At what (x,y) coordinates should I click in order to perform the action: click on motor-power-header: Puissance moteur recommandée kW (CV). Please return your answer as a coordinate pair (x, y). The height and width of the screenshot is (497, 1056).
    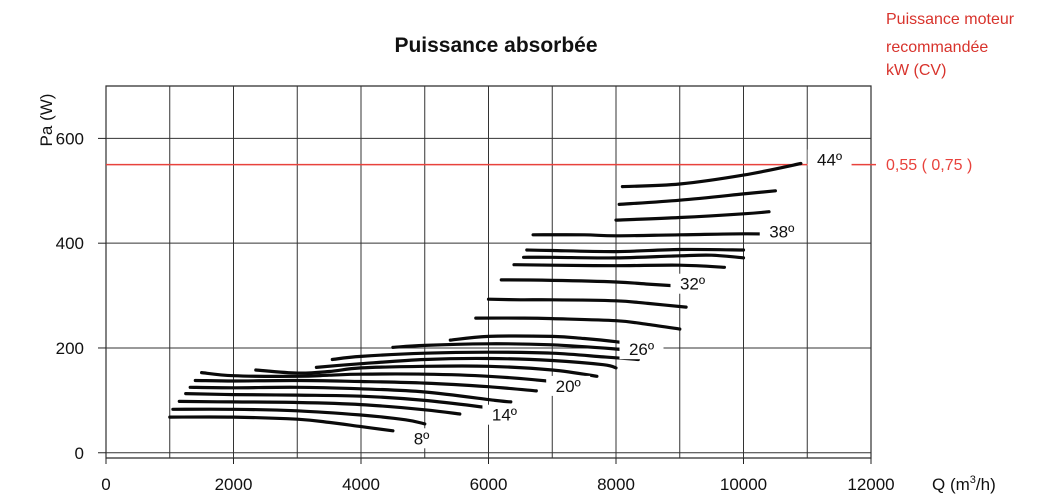
    Looking at the image, I should click on (952, 45).